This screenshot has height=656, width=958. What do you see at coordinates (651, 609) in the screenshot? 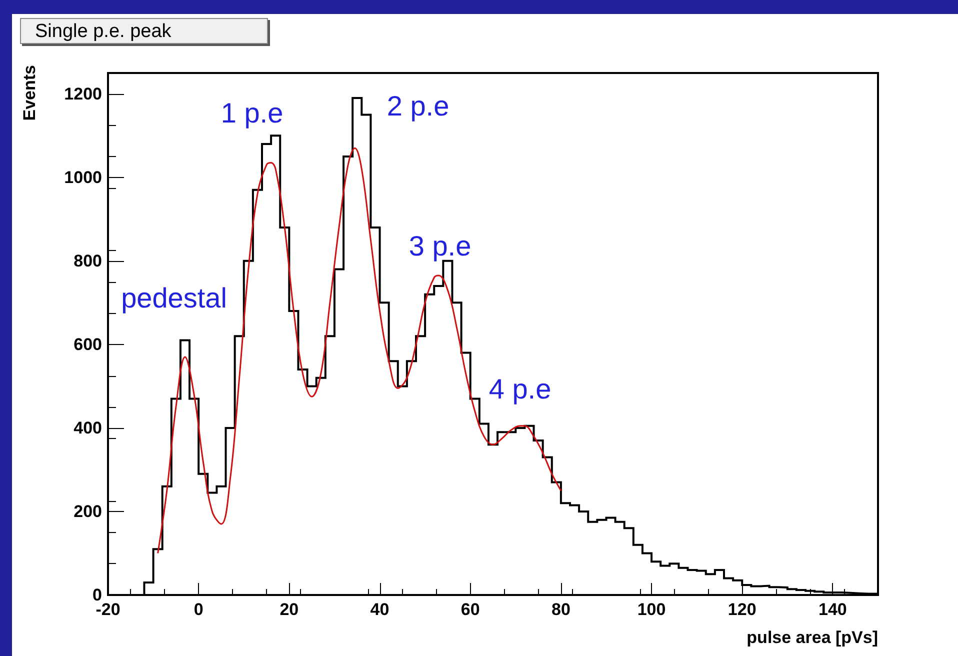
I see `x-tick-label: 100` at bounding box center [651, 609].